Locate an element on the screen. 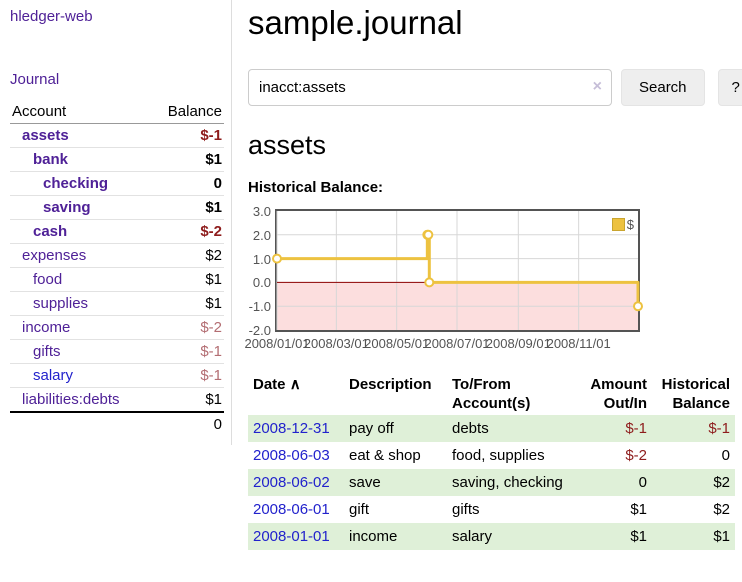  x-tick-label: 2008/03/01 is located at coordinates (336, 343).